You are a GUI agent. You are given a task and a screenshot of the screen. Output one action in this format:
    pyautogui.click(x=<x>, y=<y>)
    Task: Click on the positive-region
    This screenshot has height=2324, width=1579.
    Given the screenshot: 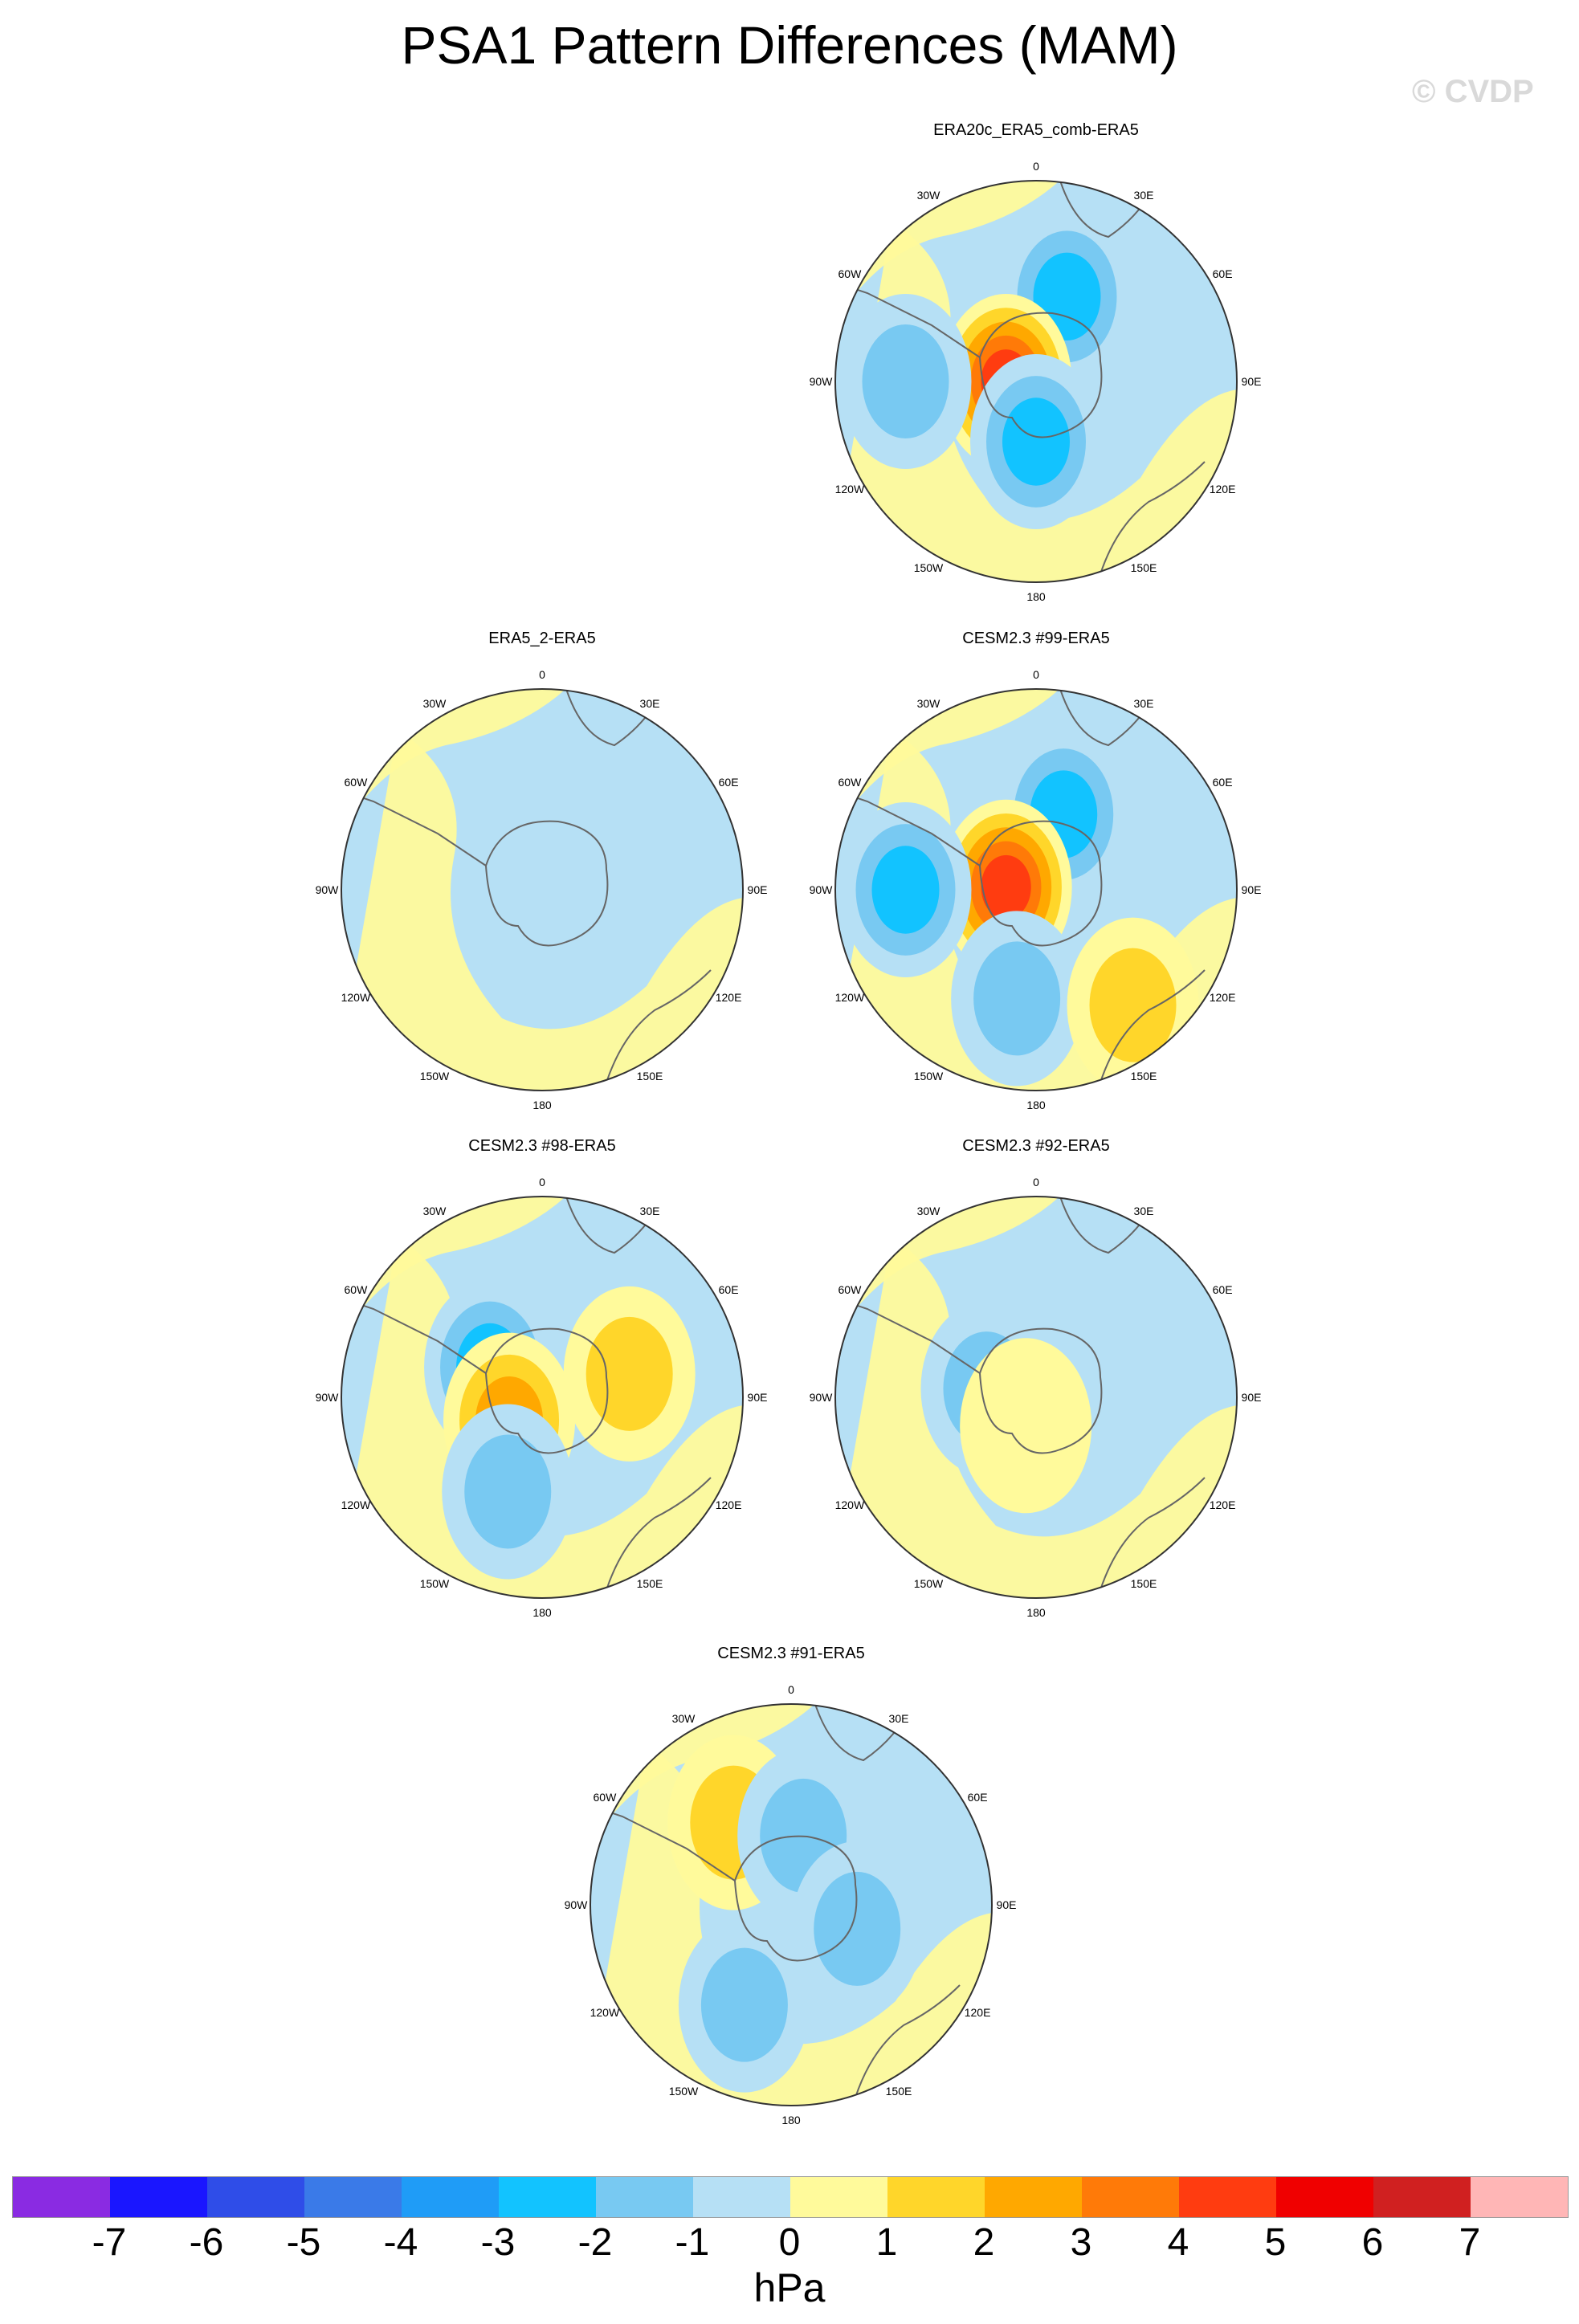 What is the action you would take?
    pyautogui.click(x=542, y=910)
    